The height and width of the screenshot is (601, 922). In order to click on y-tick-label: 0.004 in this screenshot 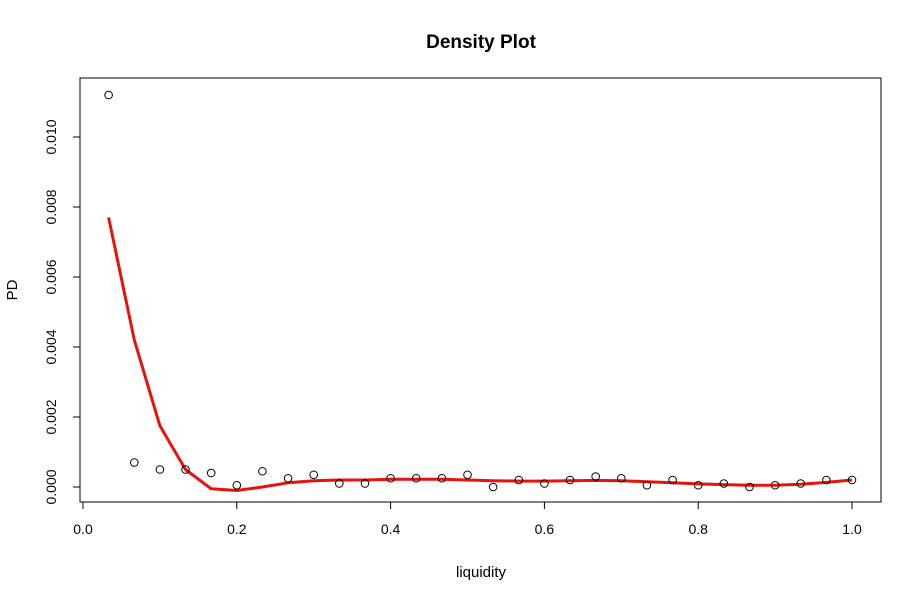, I will do `click(51, 346)`.